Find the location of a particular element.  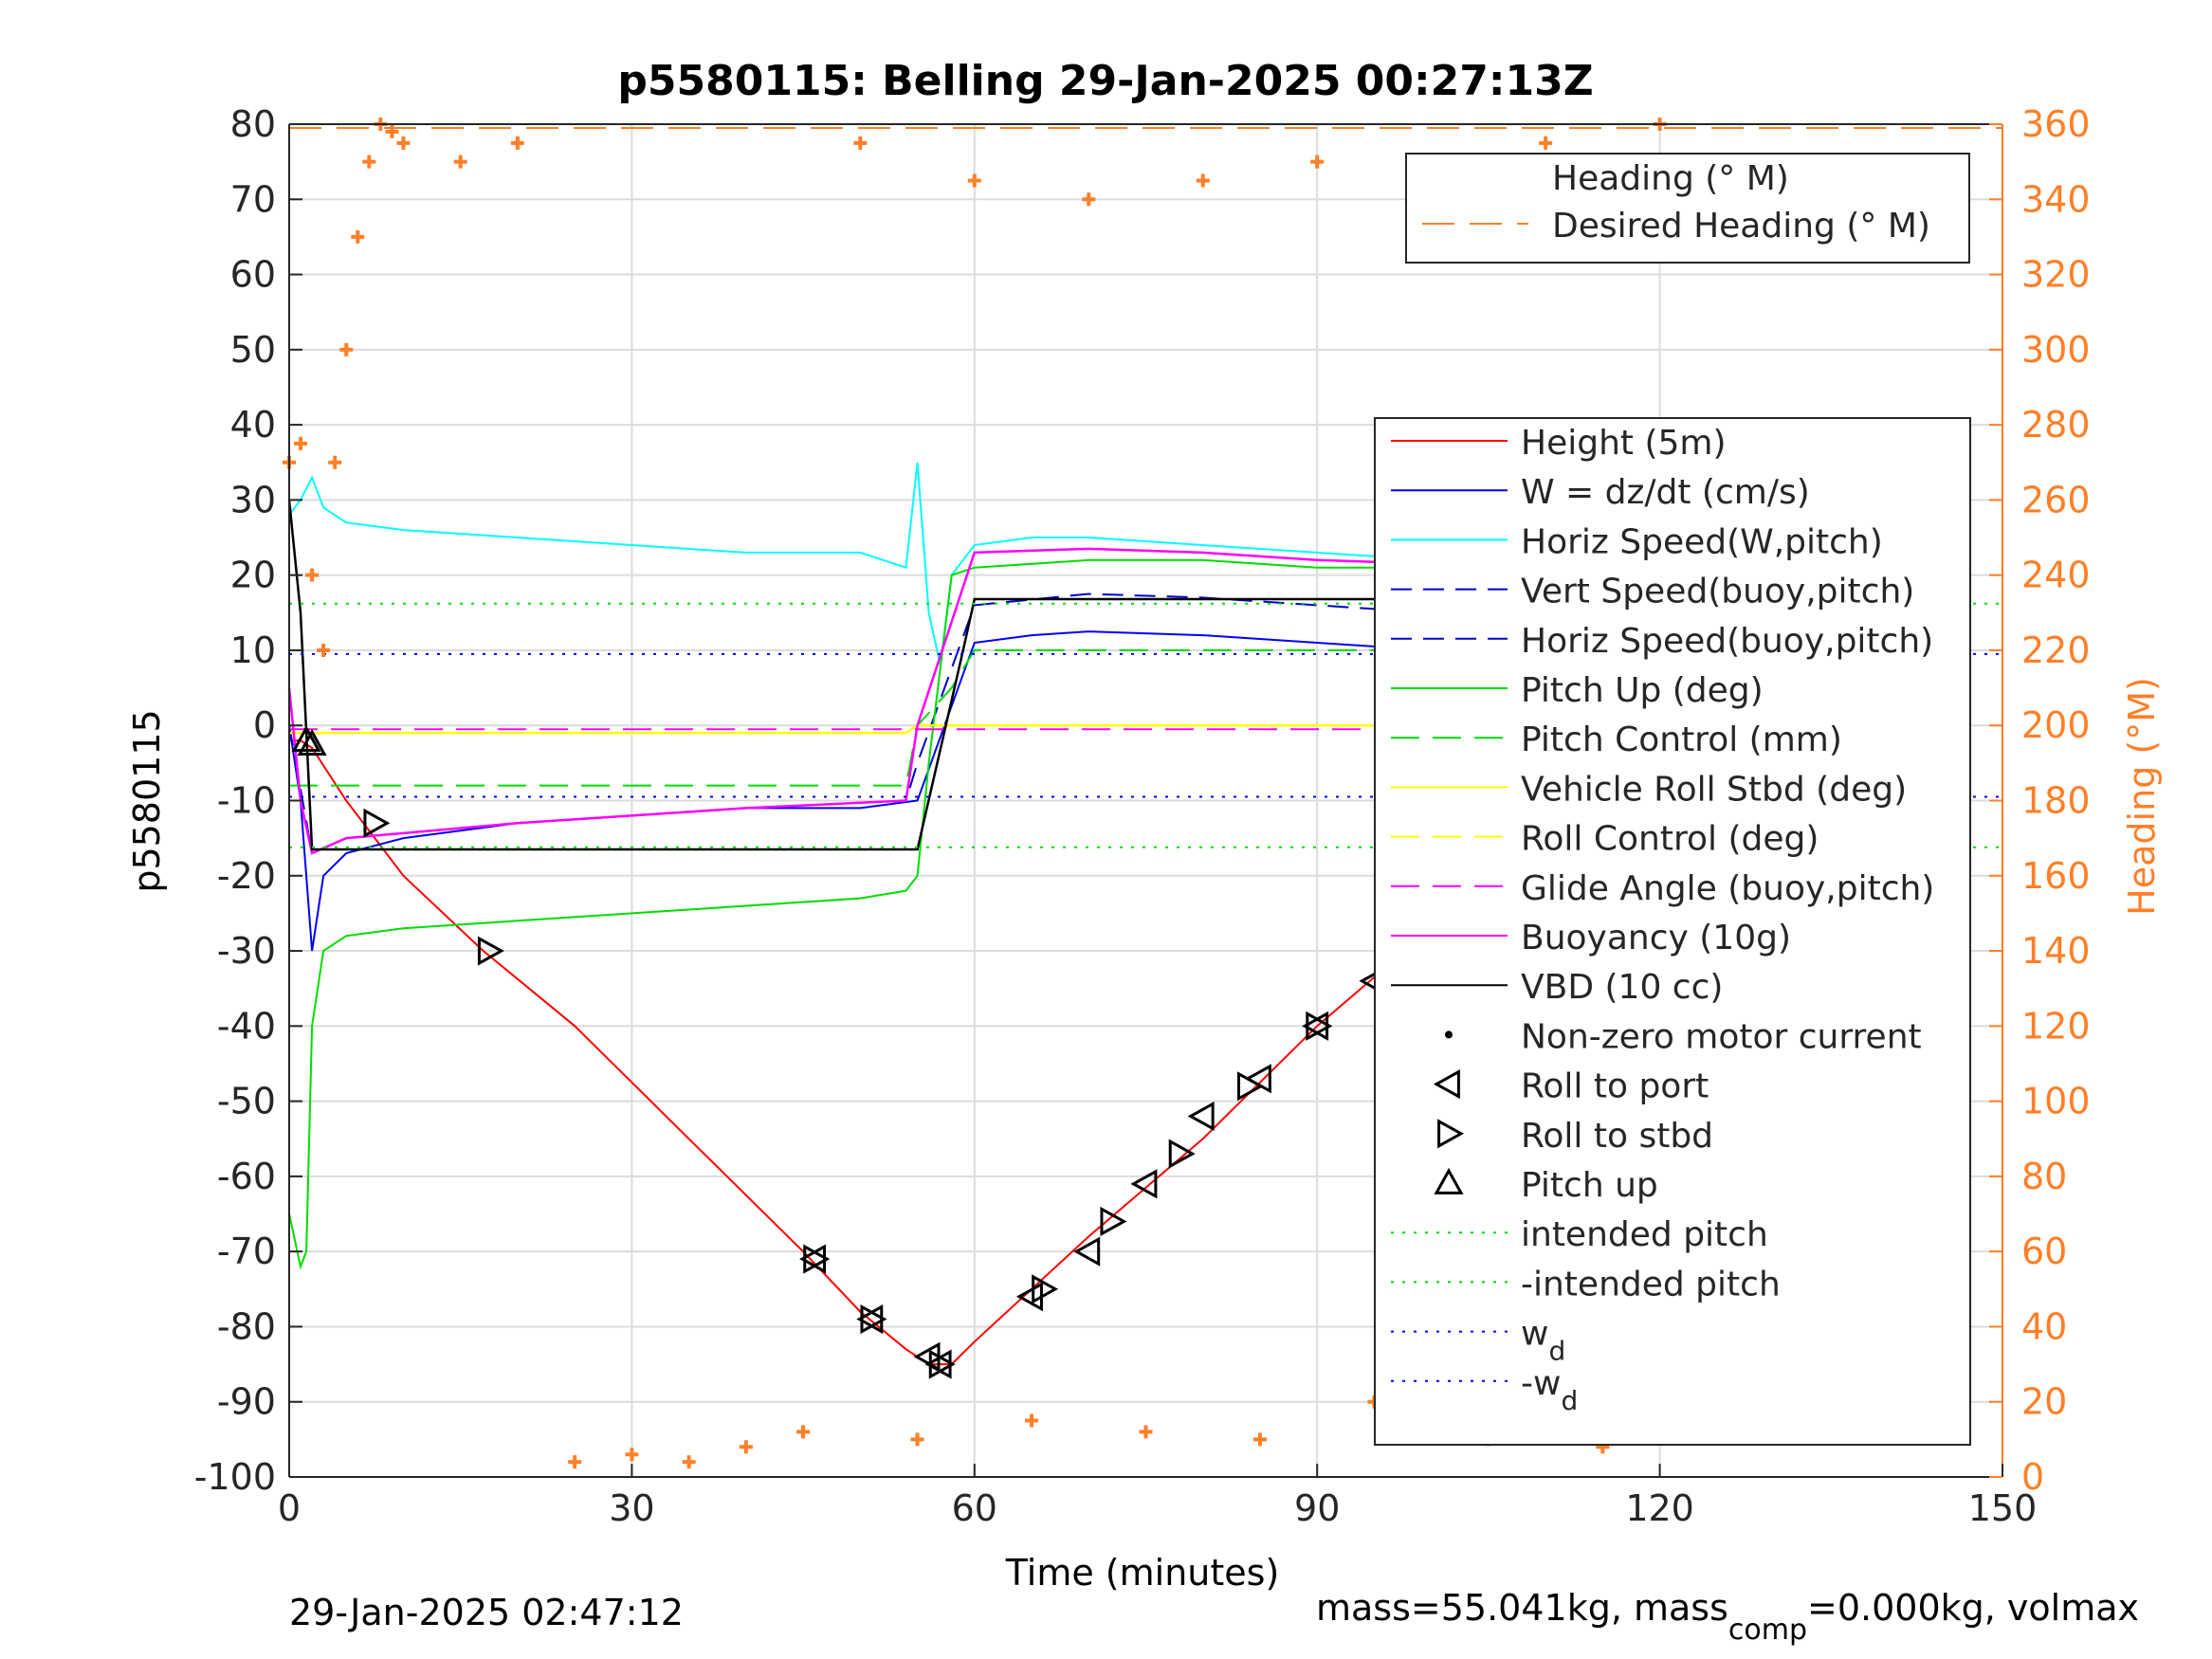

y-tick-label-left: -100 is located at coordinates (235, 1477).